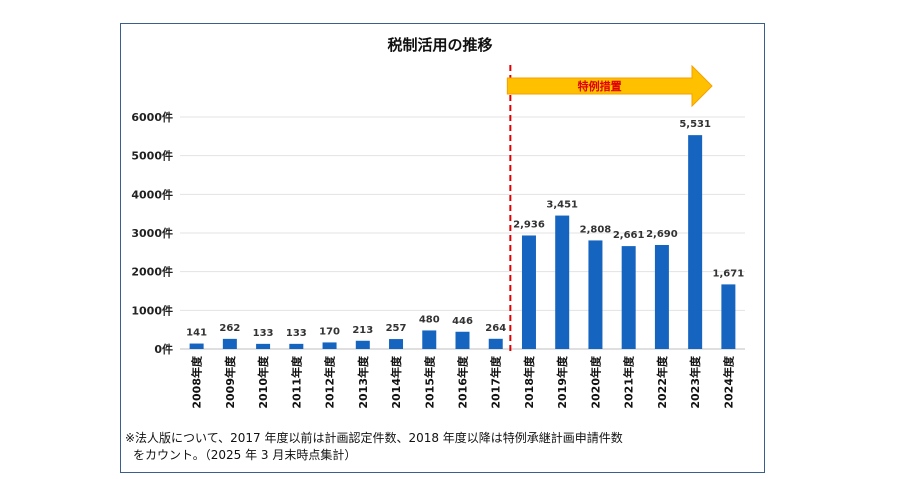 This screenshot has width=901, height=479. Describe the element at coordinates (629, 382) in the screenshot. I see `x-tick-label: 2021年度` at that location.